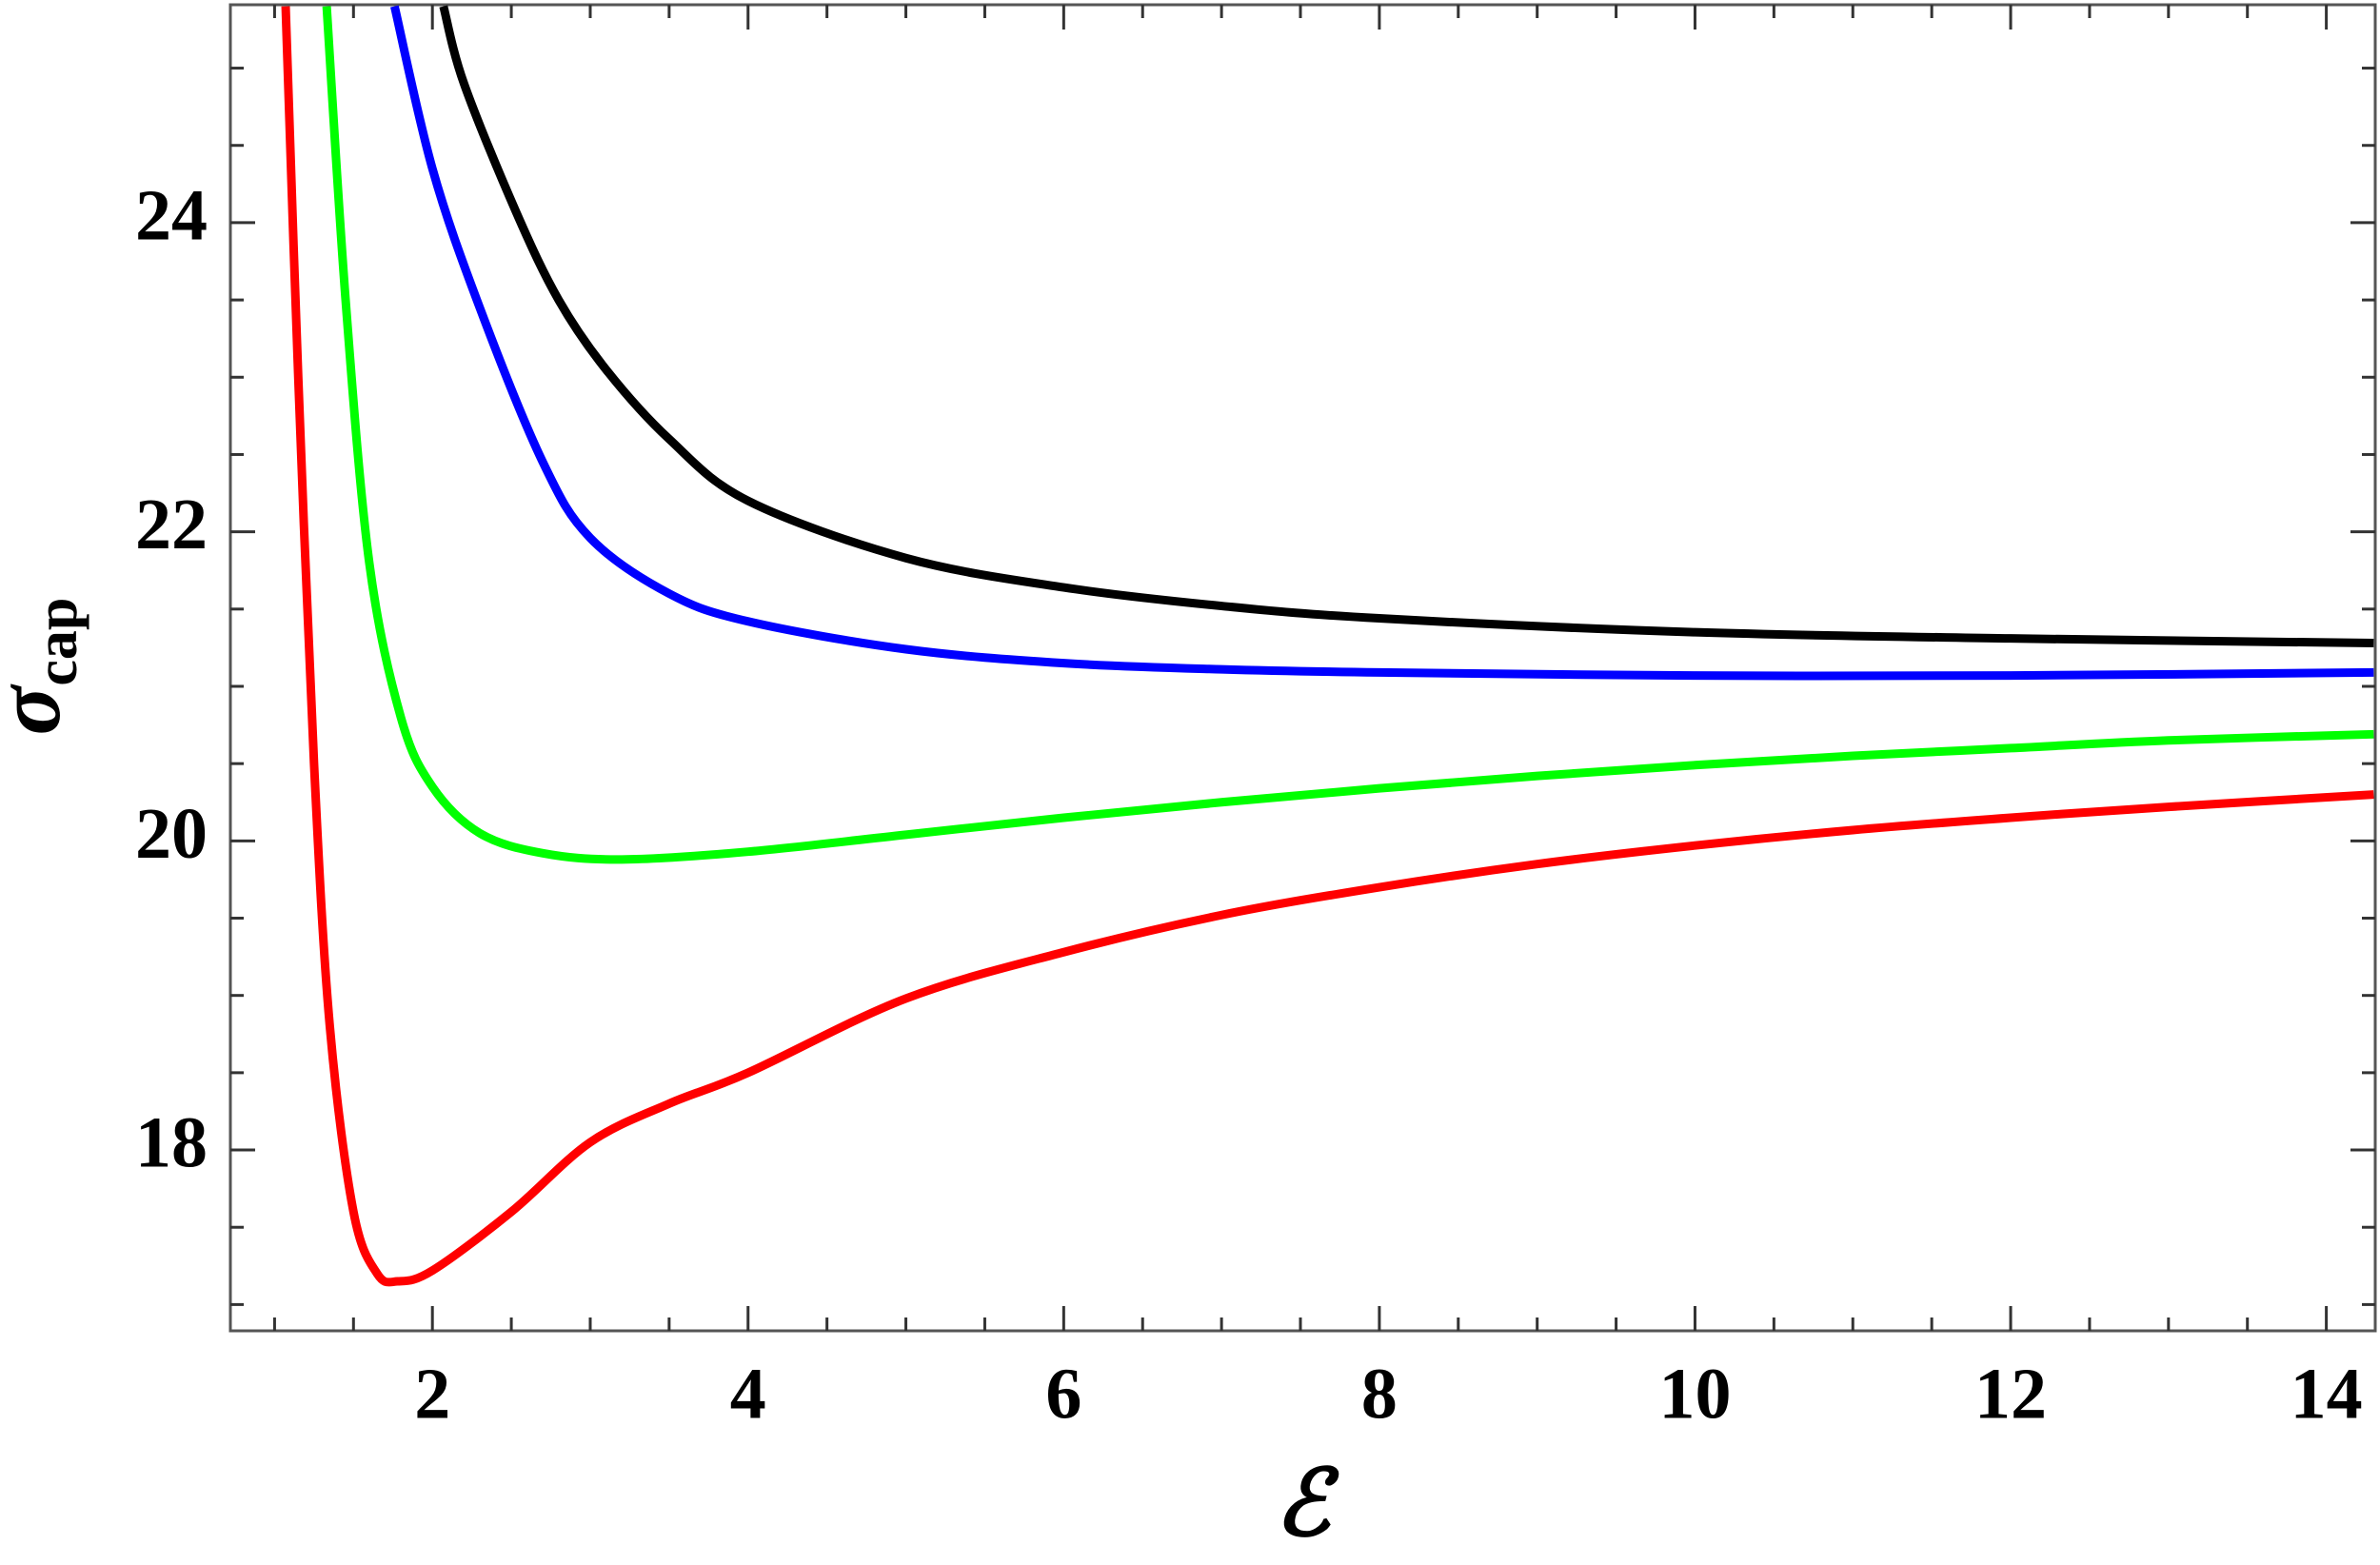 Image resolution: width=2380 pixels, height=1565 pixels. I want to click on x-axis-label: ℰ, so click(1307, 1504).